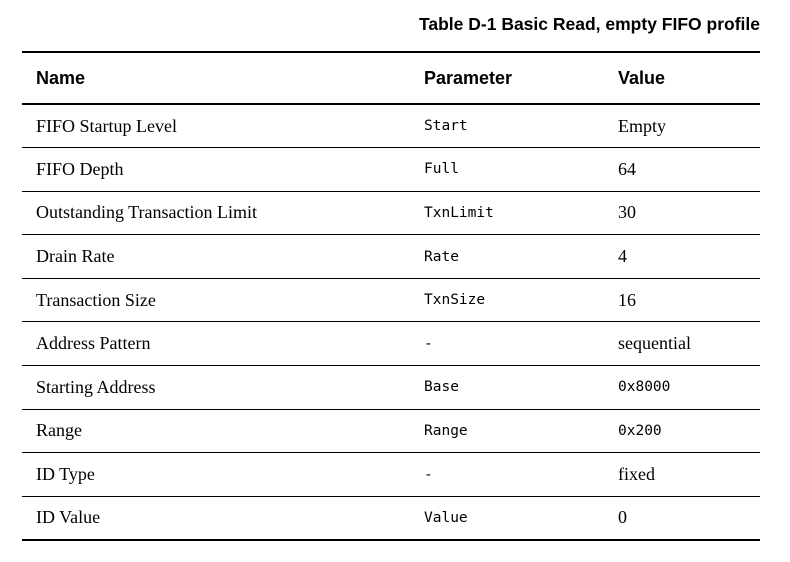 This screenshot has height=562, width=790. I want to click on table-row: FIFO Startup Level Start Empty, so click(391, 126).